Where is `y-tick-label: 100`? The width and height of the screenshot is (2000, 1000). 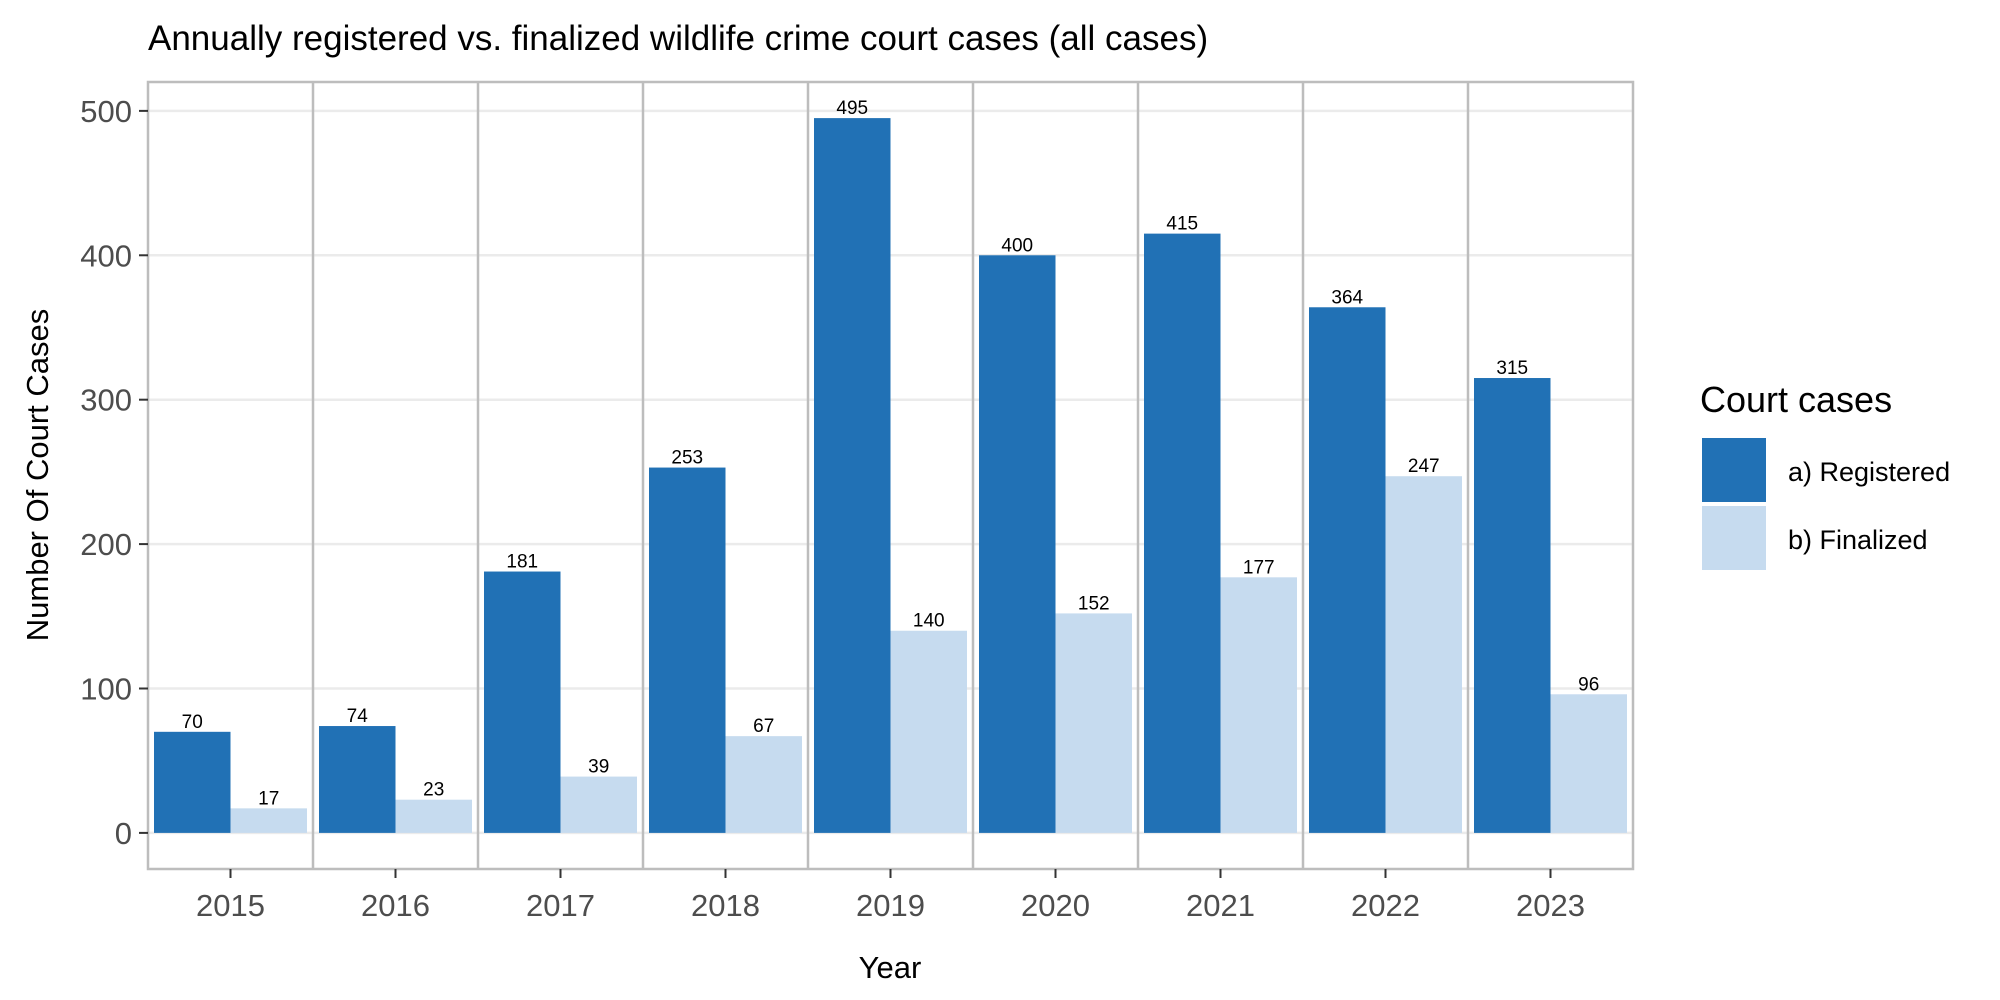
y-tick-label: 100 is located at coordinates (106, 688).